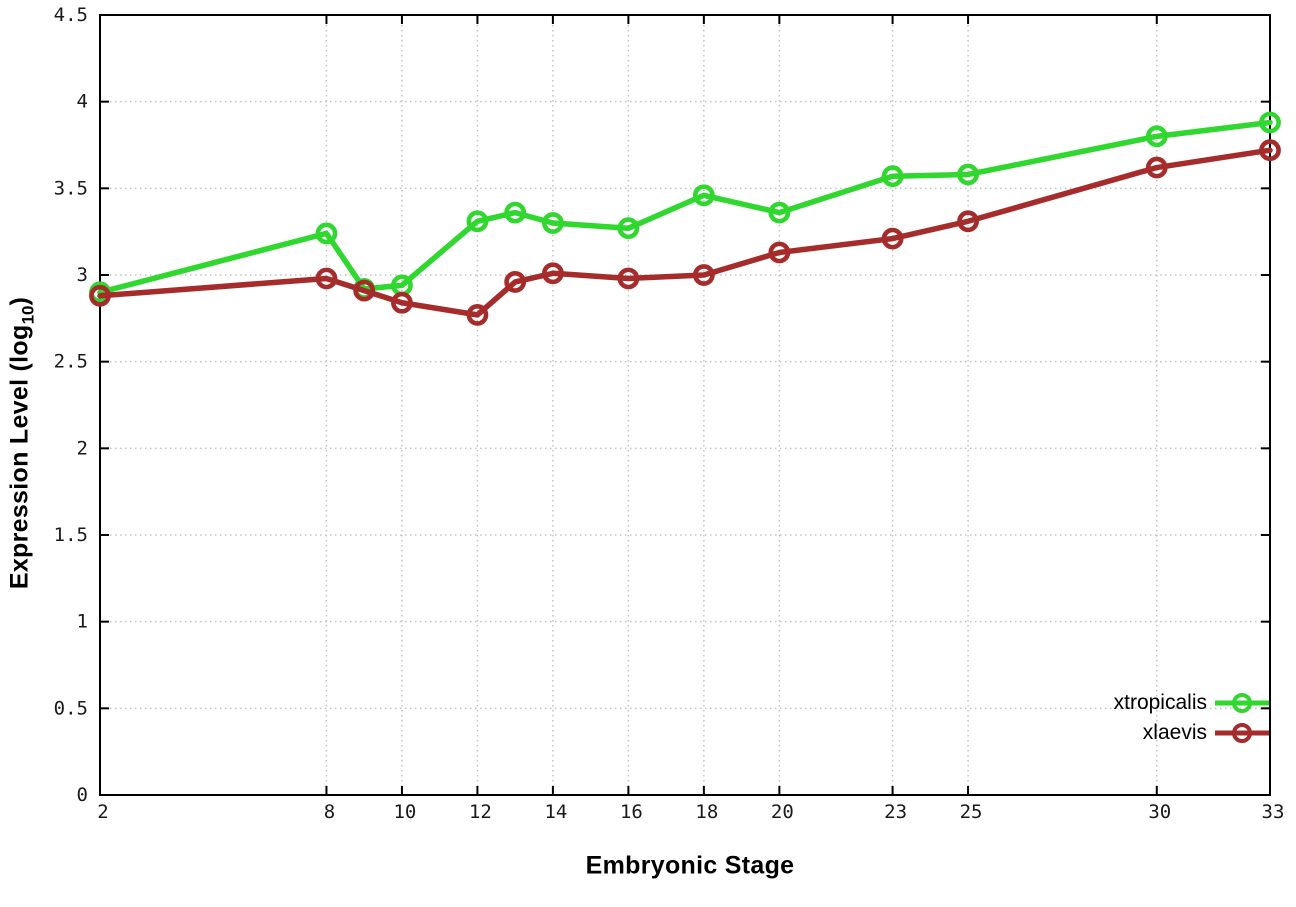  I want to click on legend-label-xtropicalis: xtropicalis, so click(1160, 702).